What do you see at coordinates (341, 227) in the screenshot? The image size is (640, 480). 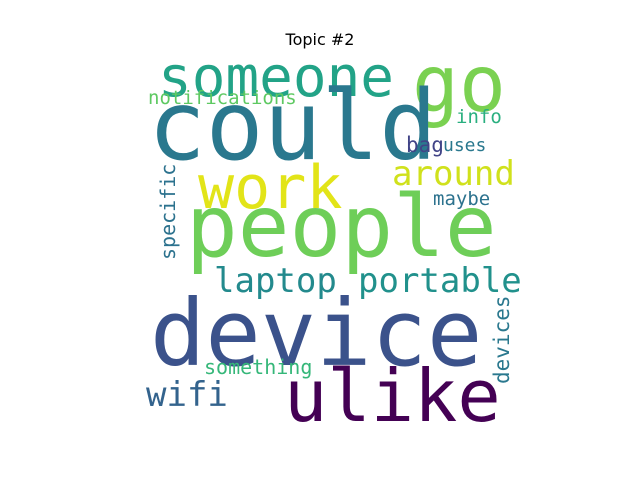 I see `word-people: people` at bounding box center [341, 227].